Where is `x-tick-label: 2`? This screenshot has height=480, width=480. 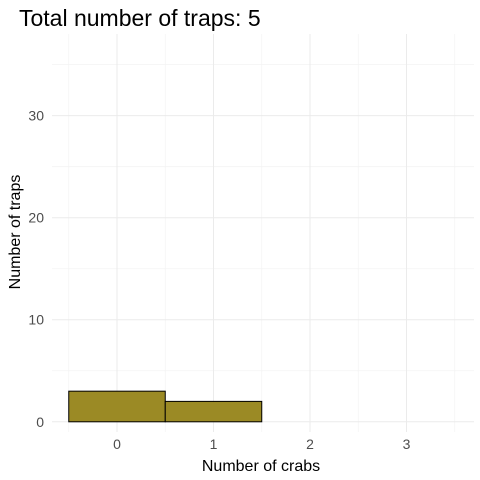
x-tick-label: 2 is located at coordinates (310, 444).